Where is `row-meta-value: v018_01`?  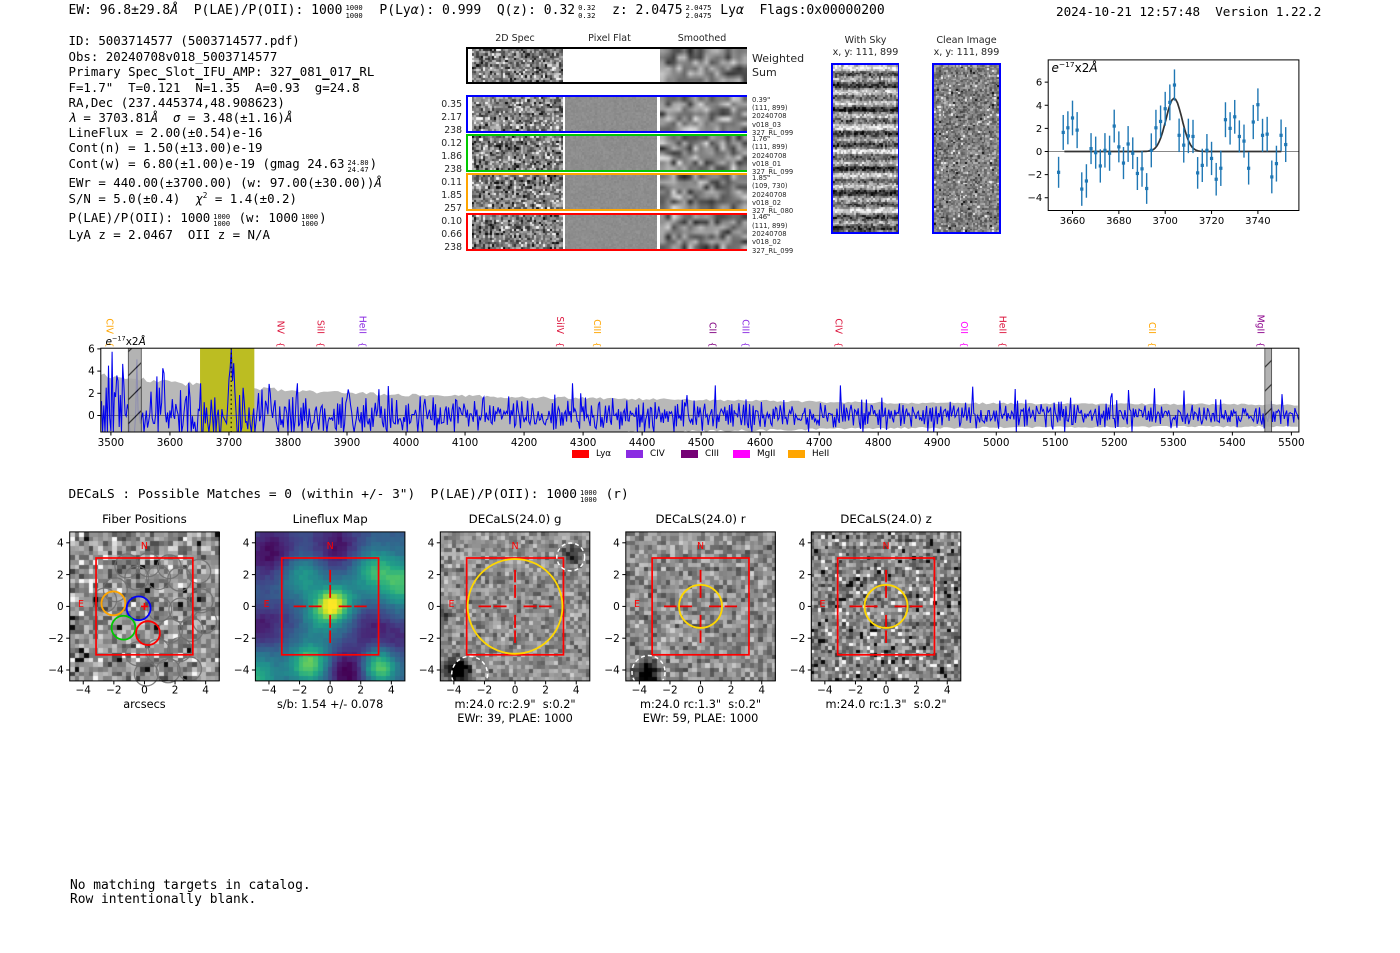 row-meta-value: v018_01 is located at coordinates (767, 163).